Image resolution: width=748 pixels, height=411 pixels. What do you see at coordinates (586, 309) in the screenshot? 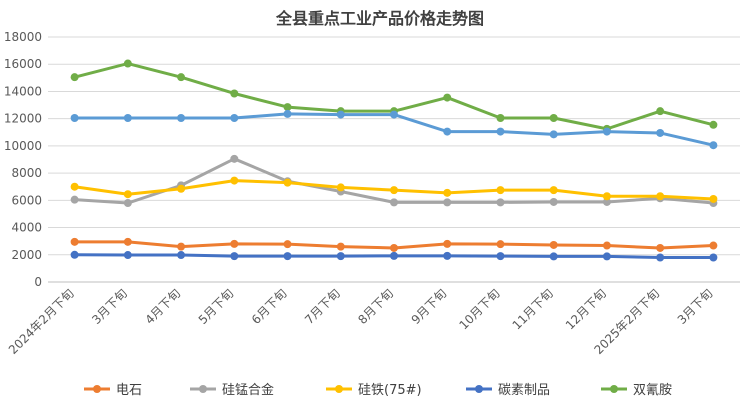
I see `x-tick-label: 12月下旬` at bounding box center [586, 309].